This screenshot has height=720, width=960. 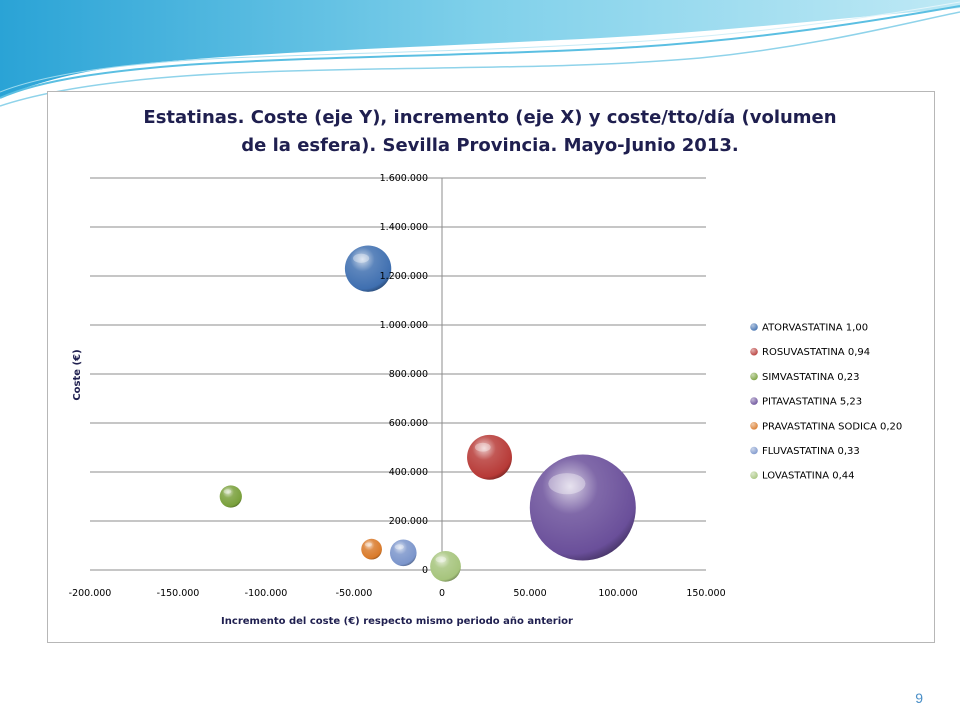 I want to click on legend-label-4: PRAVASTATINA SODICA 0,20, so click(x=832, y=426).